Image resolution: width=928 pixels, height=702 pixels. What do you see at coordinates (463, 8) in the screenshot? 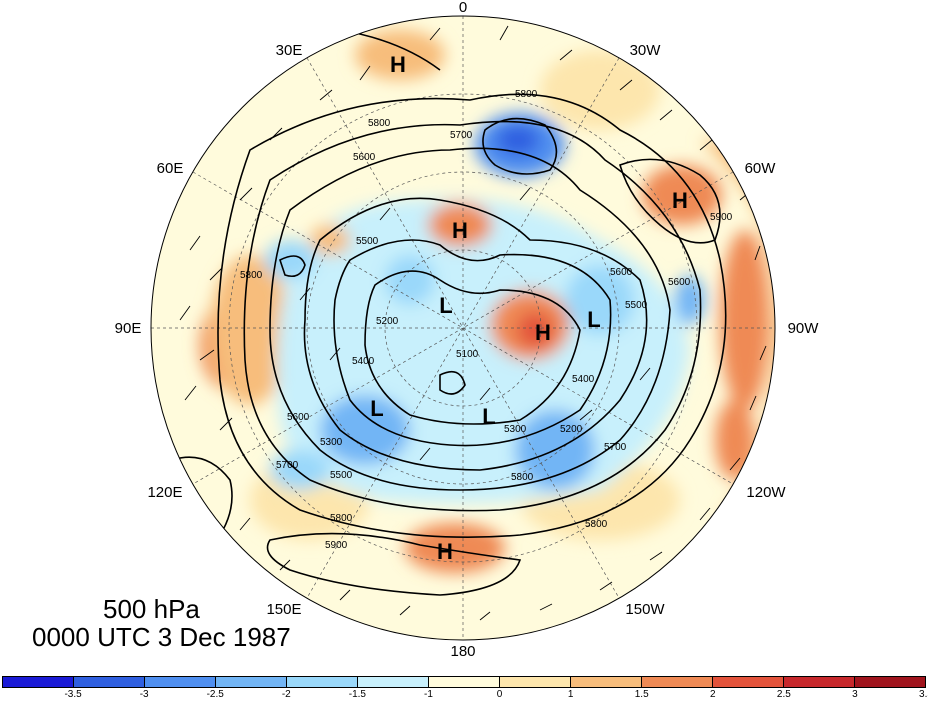
I see `lon-label: 0` at bounding box center [463, 8].